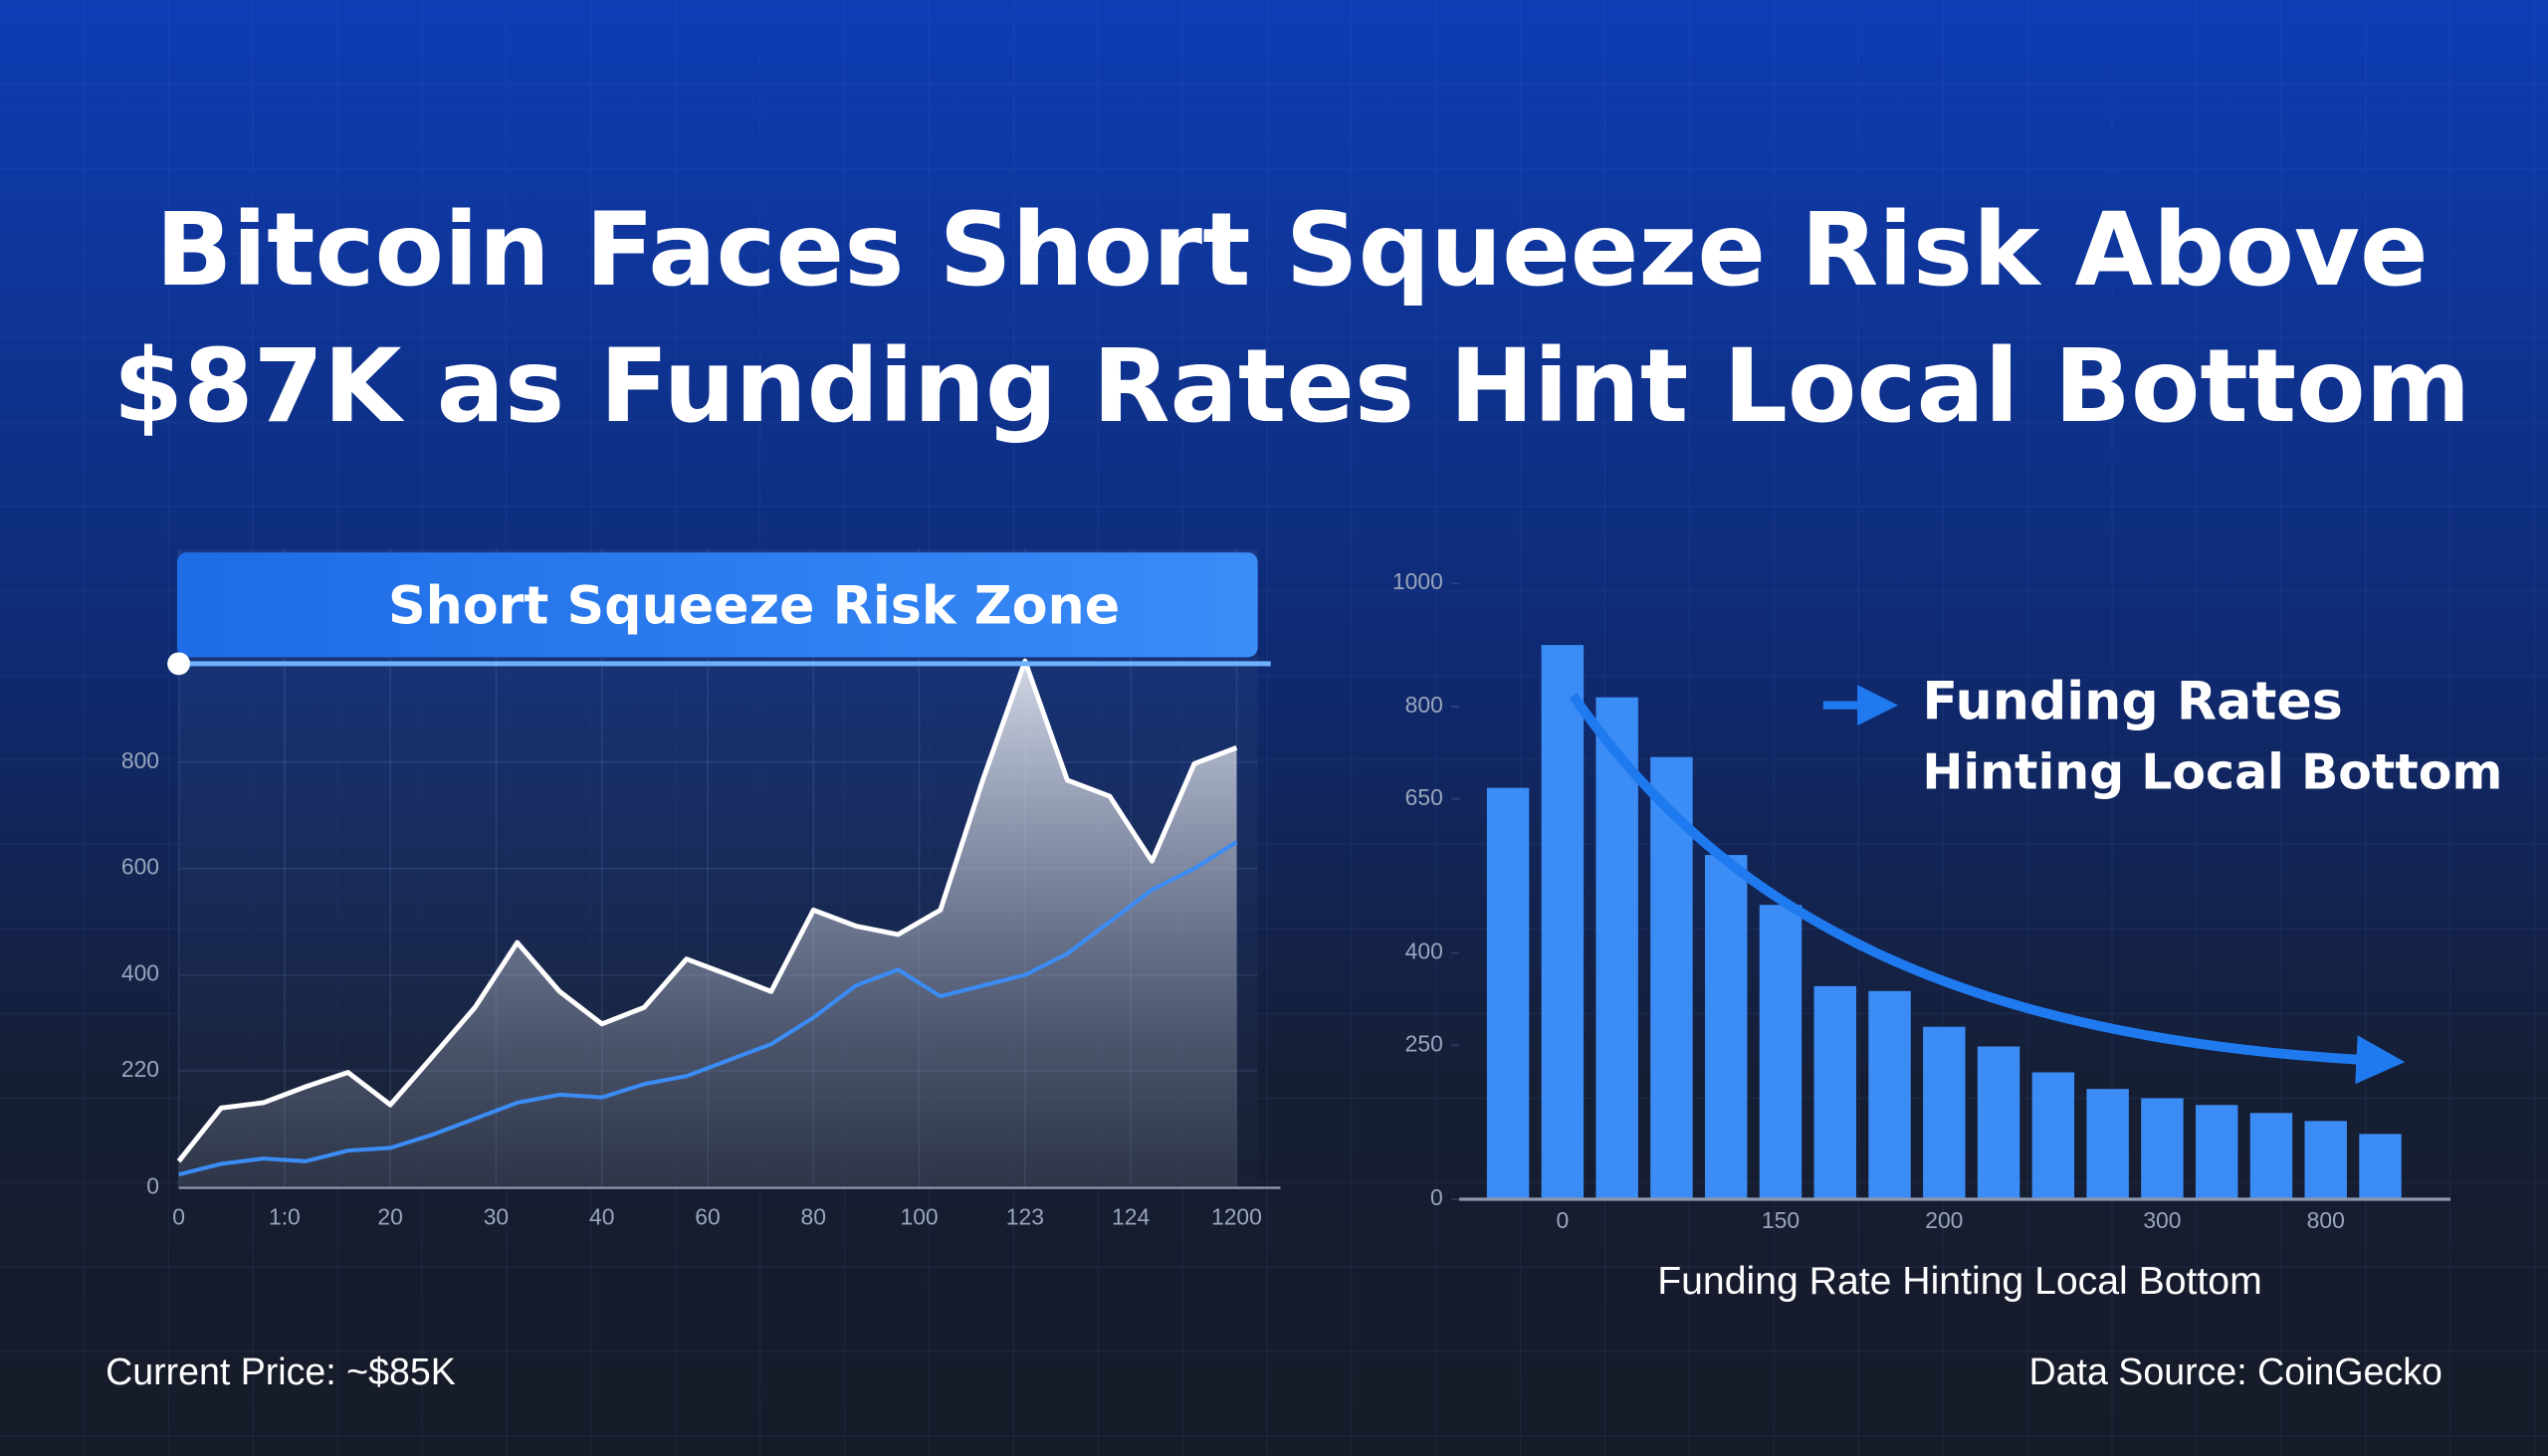  Describe the element at coordinates (1291, 250) in the screenshot. I see `title-line: Bitcoin Faces Short Squeeze Risk Above` at that location.